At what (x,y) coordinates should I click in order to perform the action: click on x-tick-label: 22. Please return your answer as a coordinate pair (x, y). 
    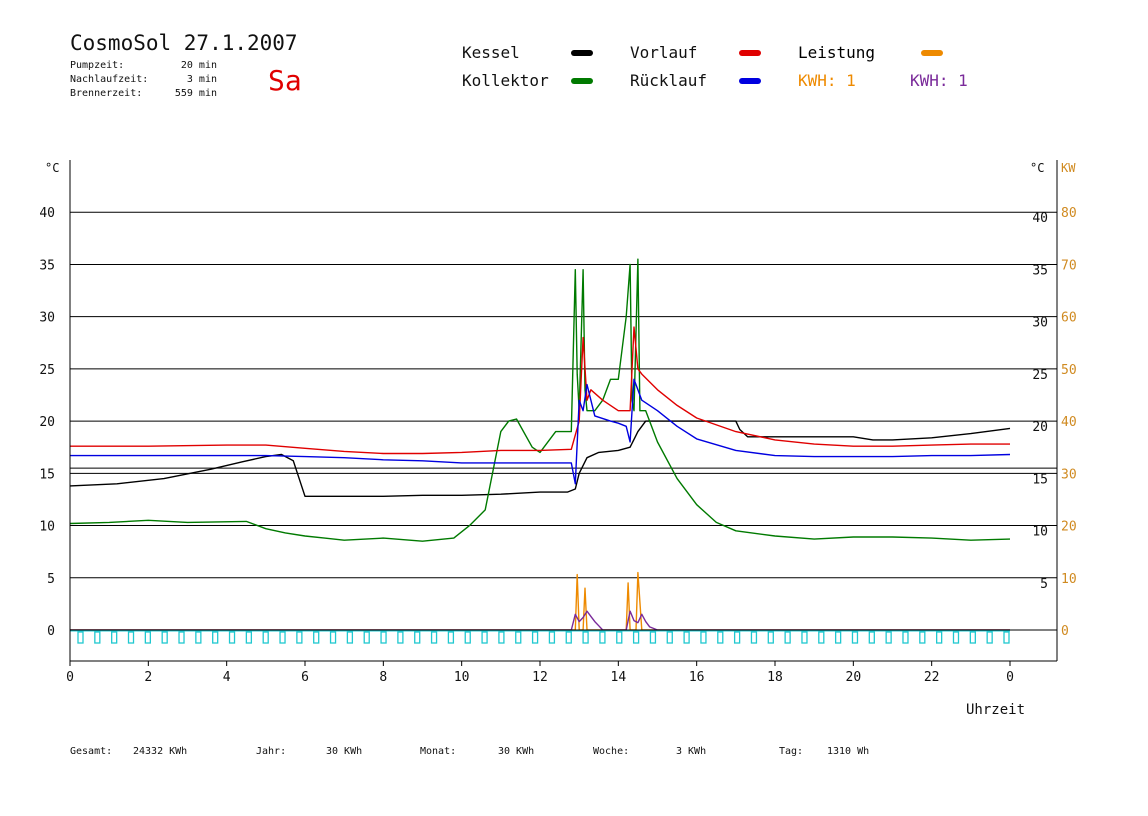
    Looking at the image, I should click on (932, 677).